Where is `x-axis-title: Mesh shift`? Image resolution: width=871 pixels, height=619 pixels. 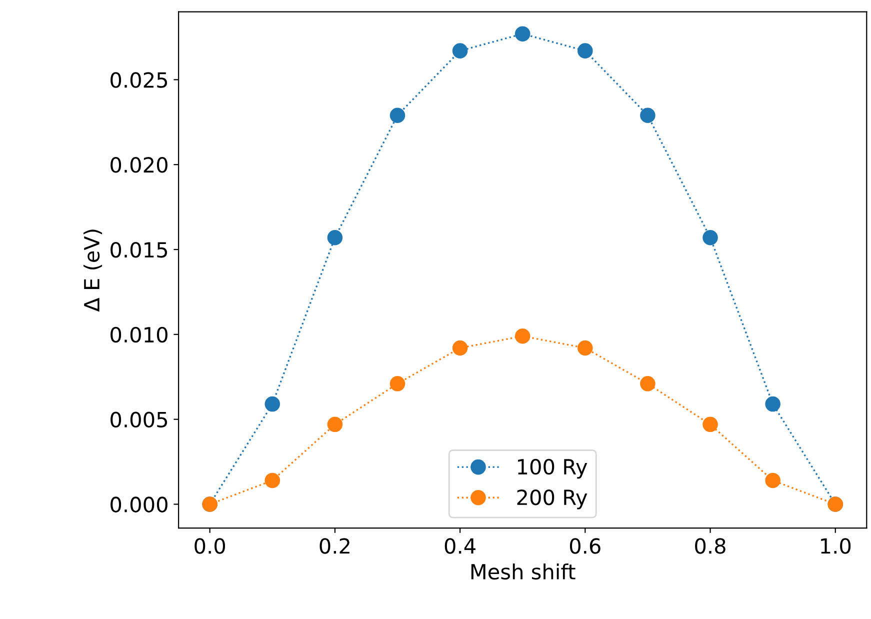
x-axis-title: Mesh shift is located at coordinates (523, 571).